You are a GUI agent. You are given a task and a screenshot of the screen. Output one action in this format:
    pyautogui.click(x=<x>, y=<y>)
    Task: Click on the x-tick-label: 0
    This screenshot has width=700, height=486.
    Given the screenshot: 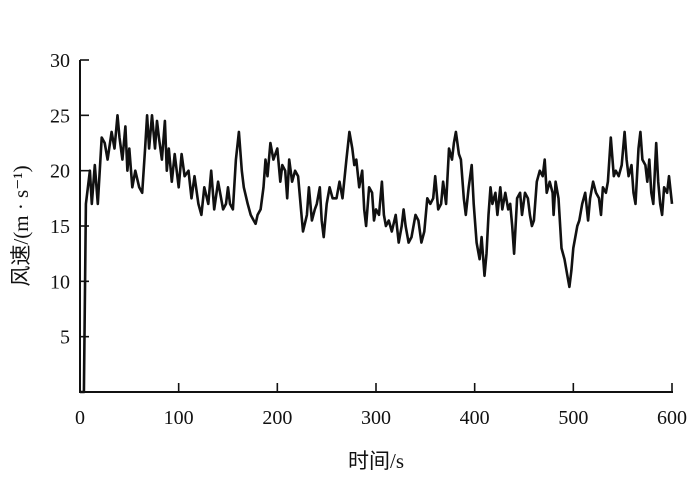 What is the action you would take?
    pyautogui.click(x=80, y=418)
    